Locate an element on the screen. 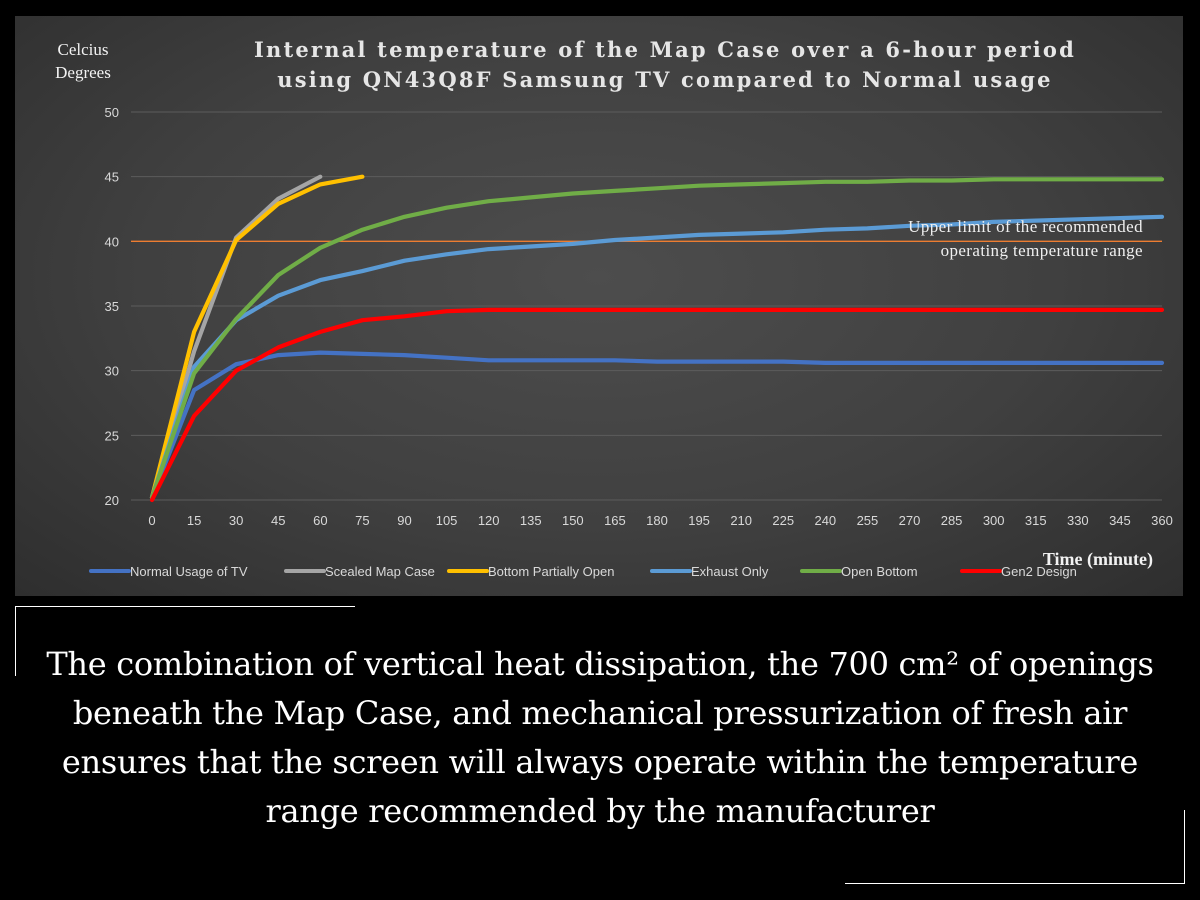 This screenshot has height=900, width=1200. series-line-normal-usage-of-tv is located at coordinates (657, 425).